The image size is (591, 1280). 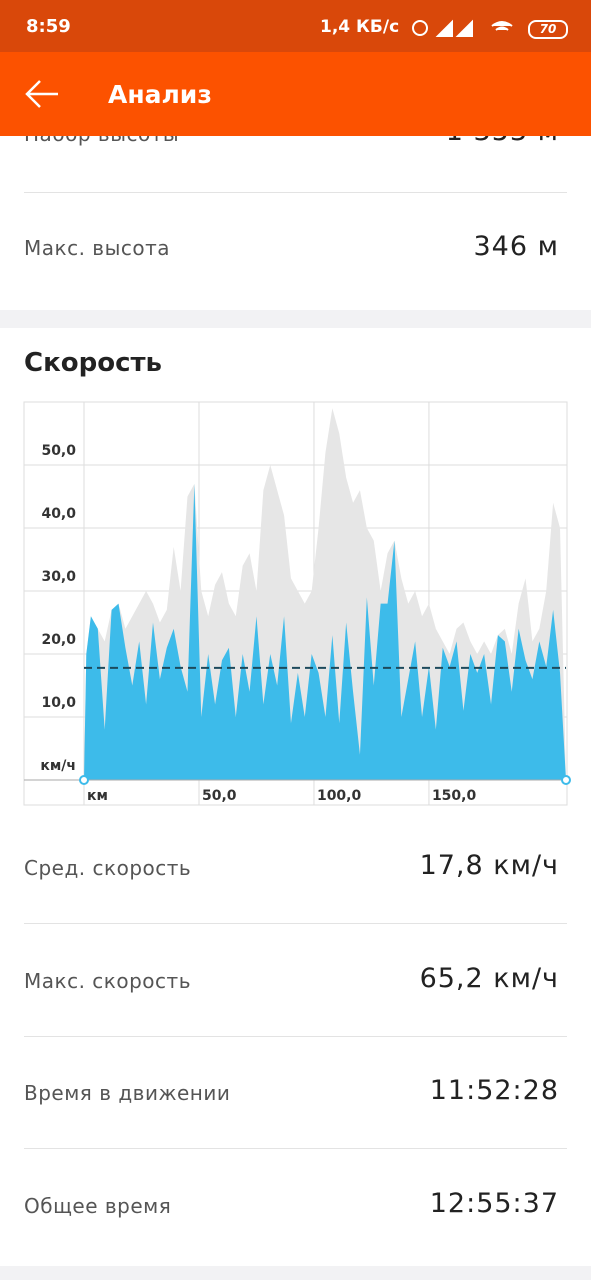 What do you see at coordinates (58, 514) in the screenshot?
I see `y-tick-label: 40,0` at bounding box center [58, 514].